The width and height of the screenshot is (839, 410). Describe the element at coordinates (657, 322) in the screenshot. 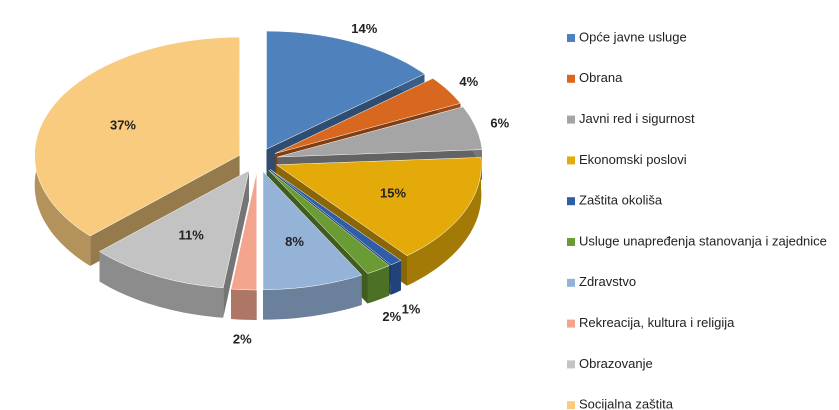

I see `legend-label: Rekreacija, kultura i religija` at that location.